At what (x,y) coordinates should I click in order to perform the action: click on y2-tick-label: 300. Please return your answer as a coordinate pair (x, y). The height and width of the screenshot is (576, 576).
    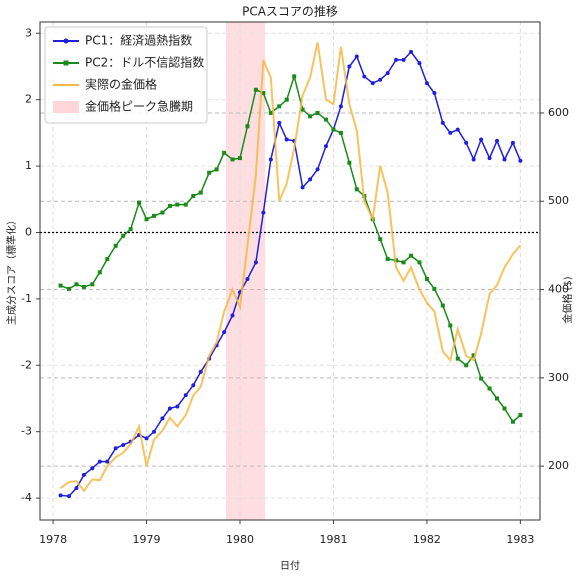
    Looking at the image, I should click on (558, 377).